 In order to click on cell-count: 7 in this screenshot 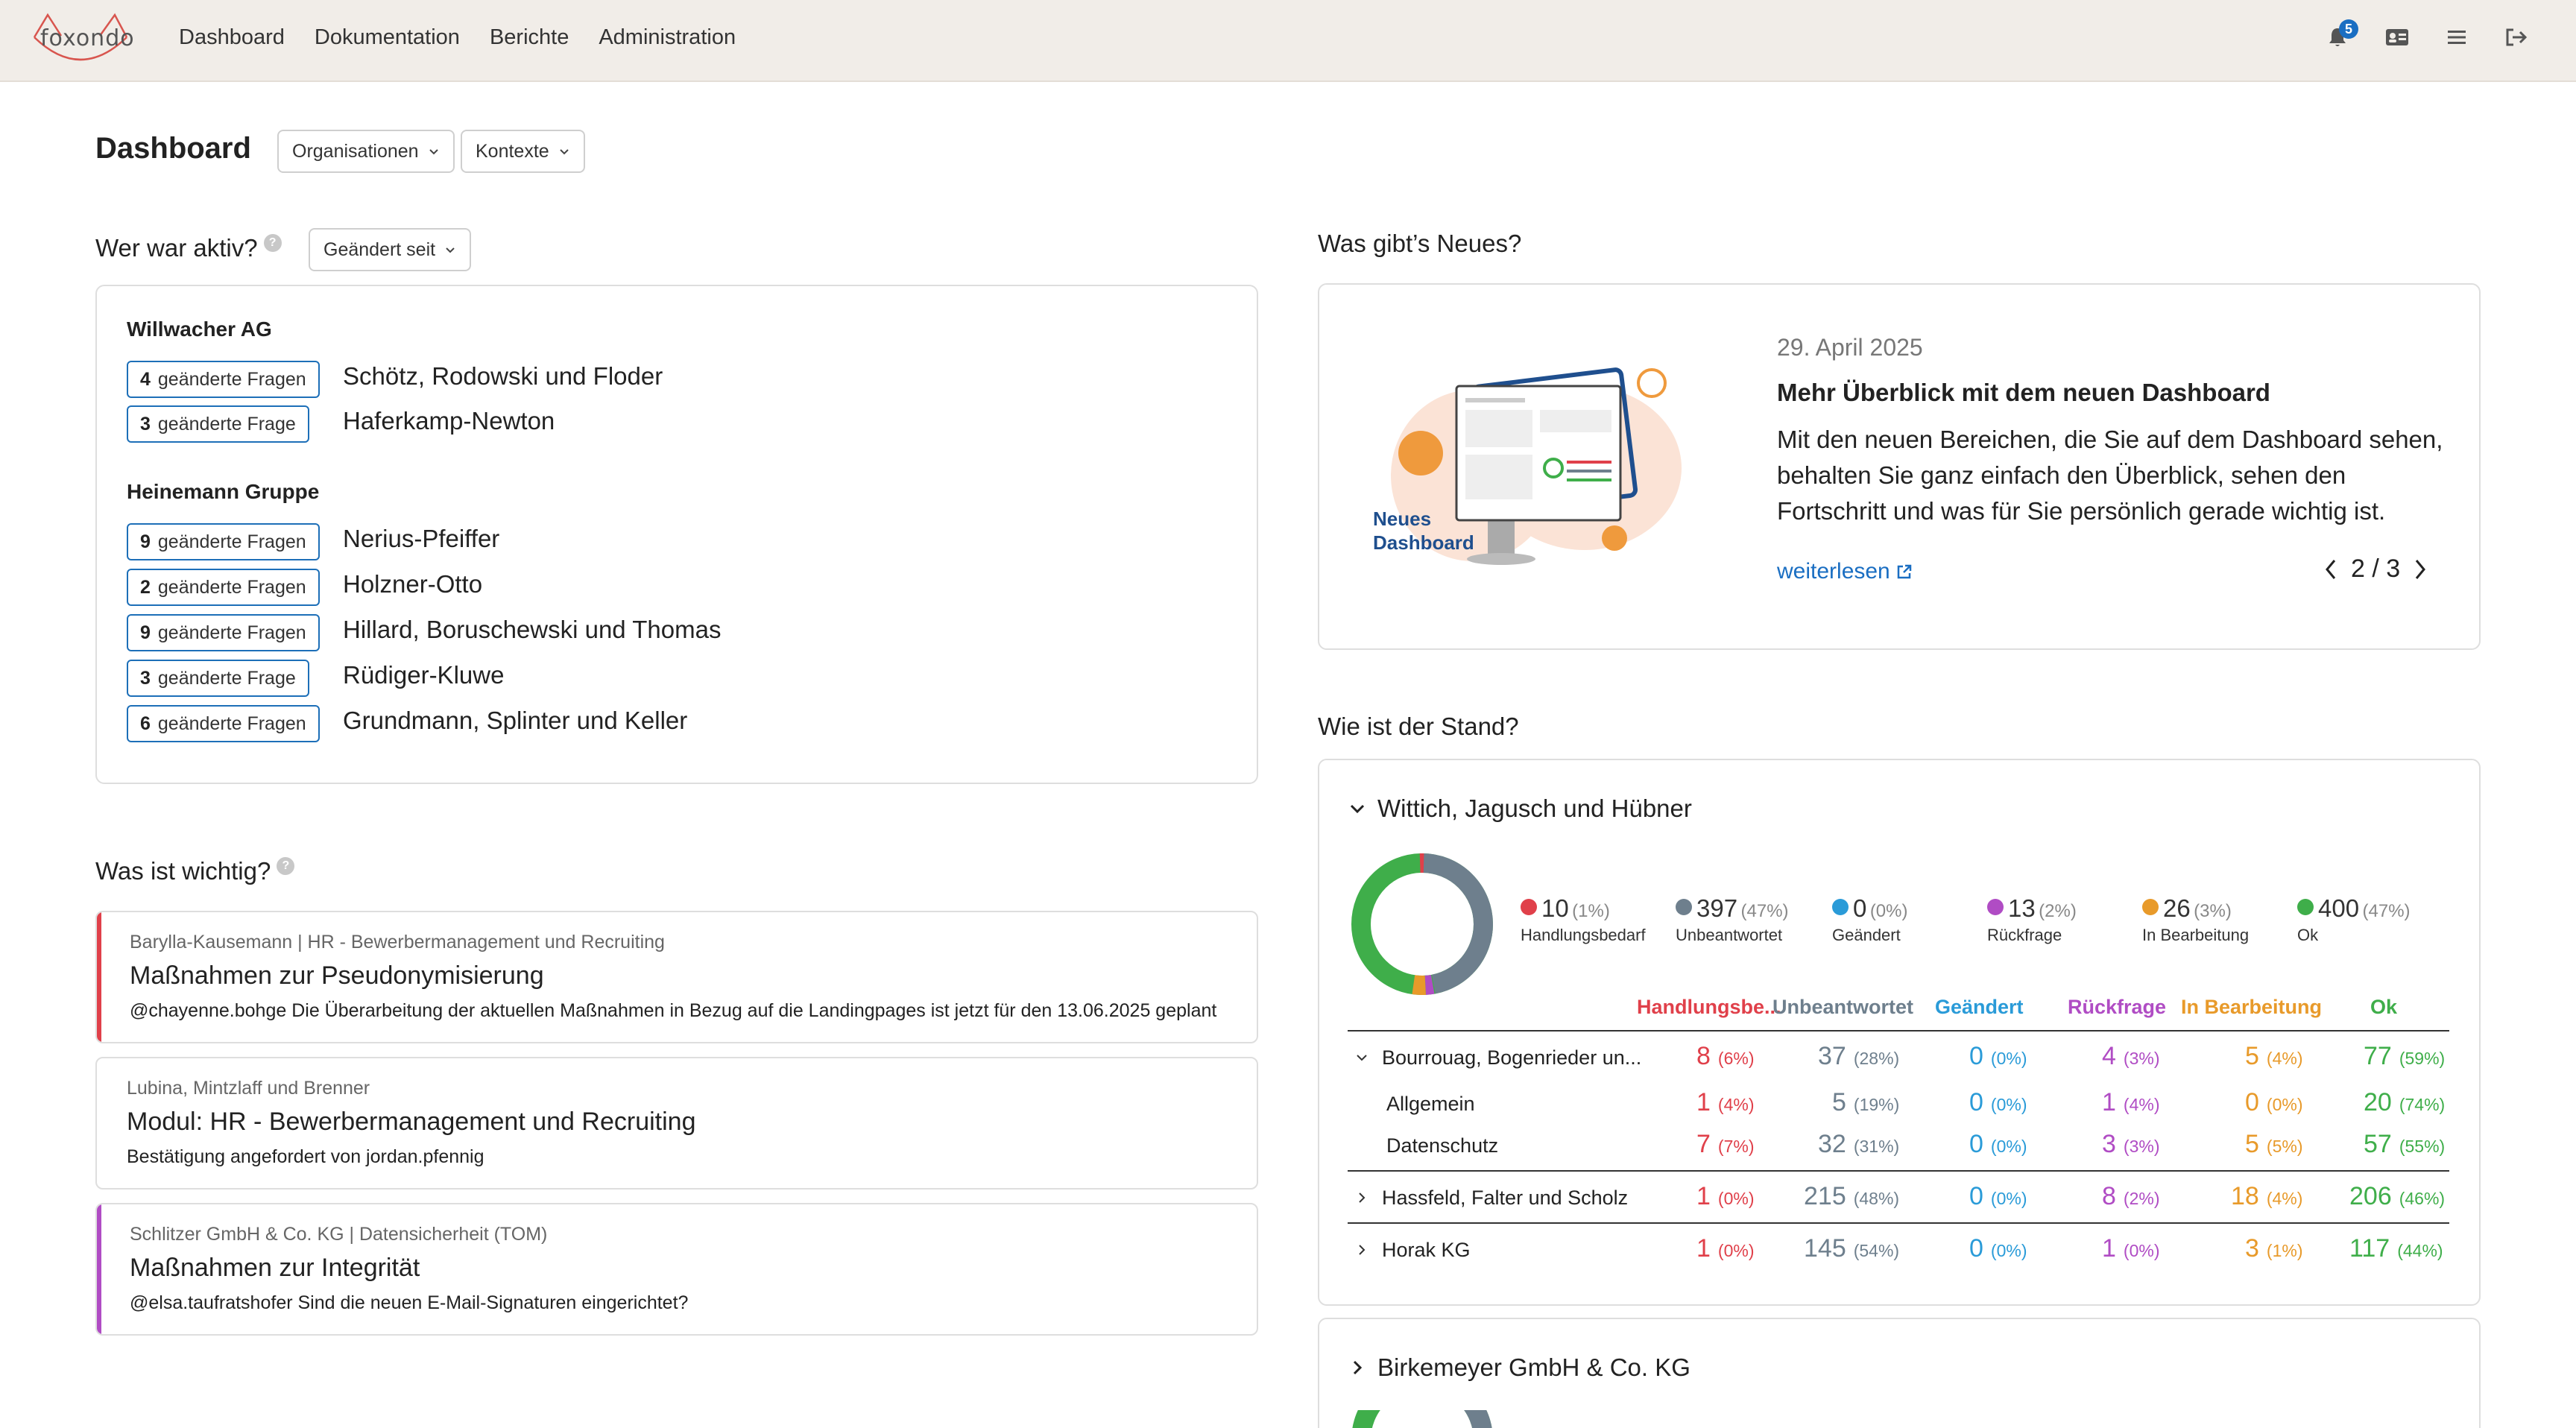, I will do `click(1703, 1144)`.